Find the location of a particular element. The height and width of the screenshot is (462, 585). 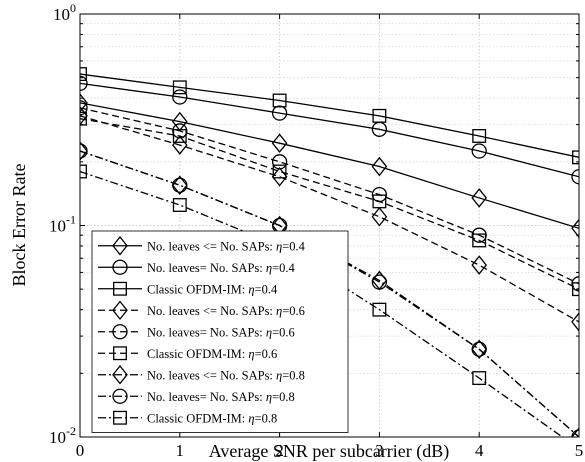

x-tick-label: 3 is located at coordinates (379, 450).